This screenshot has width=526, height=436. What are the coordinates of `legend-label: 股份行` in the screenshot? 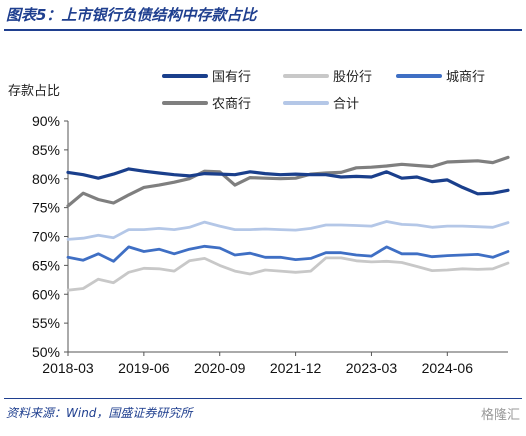 It's located at (352, 77).